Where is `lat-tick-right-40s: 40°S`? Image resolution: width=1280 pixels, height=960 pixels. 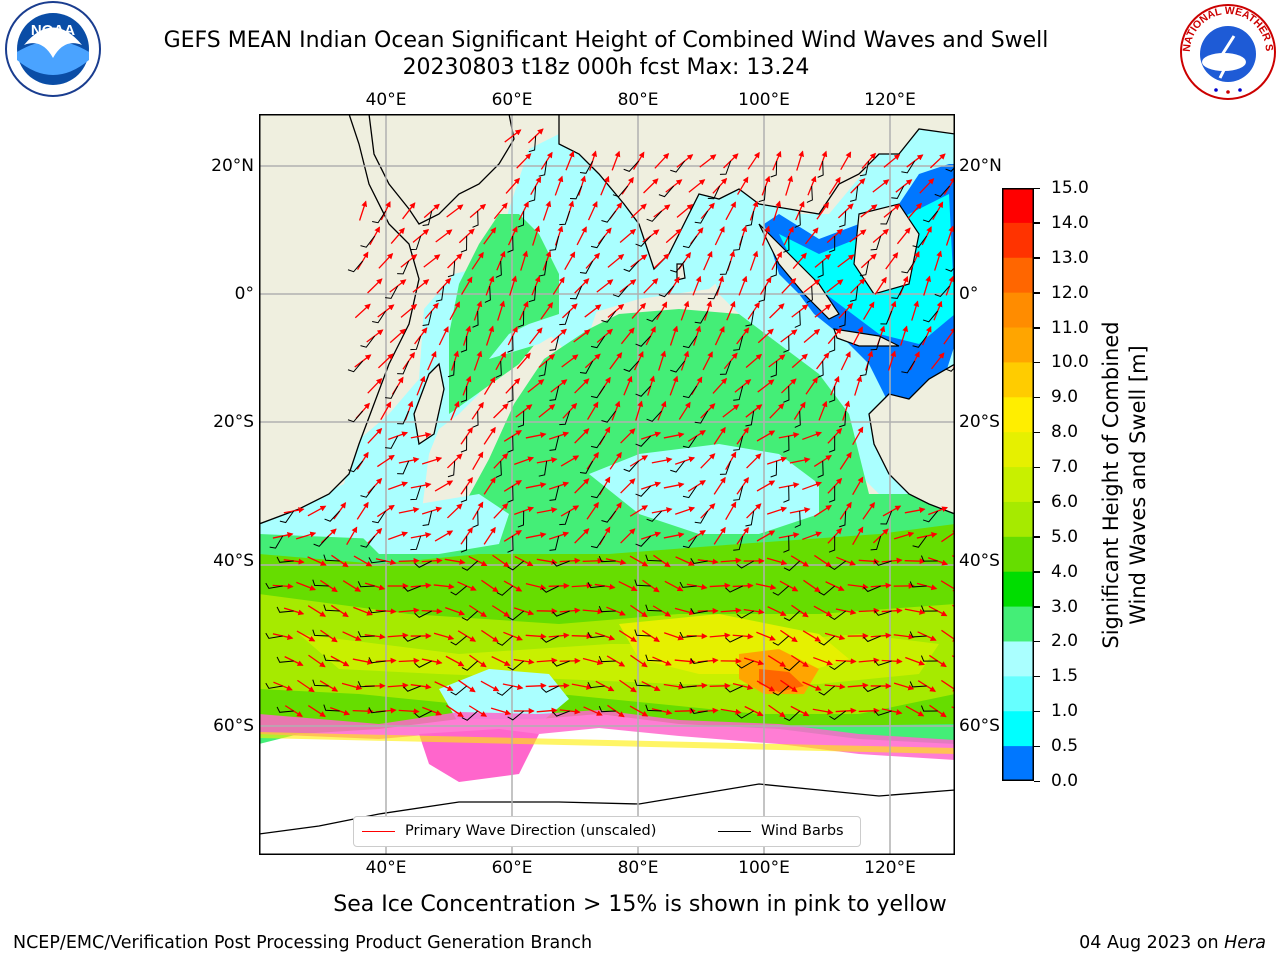
lat-tick-right-40s: 40°S is located at coordinates (979, 561).